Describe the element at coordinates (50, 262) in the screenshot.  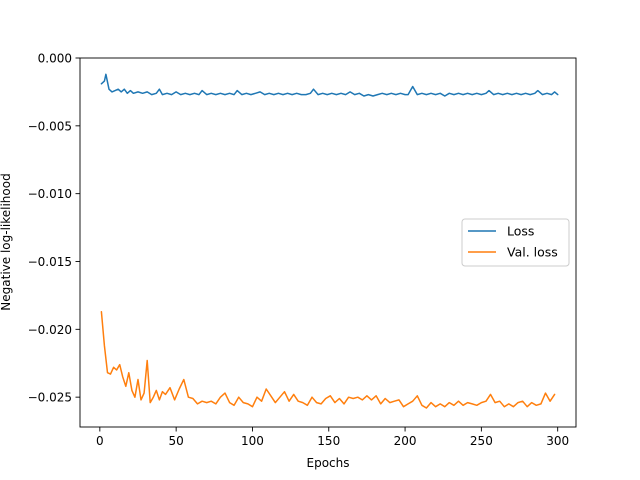
I see `y-tick-label: −0.015` at that location.